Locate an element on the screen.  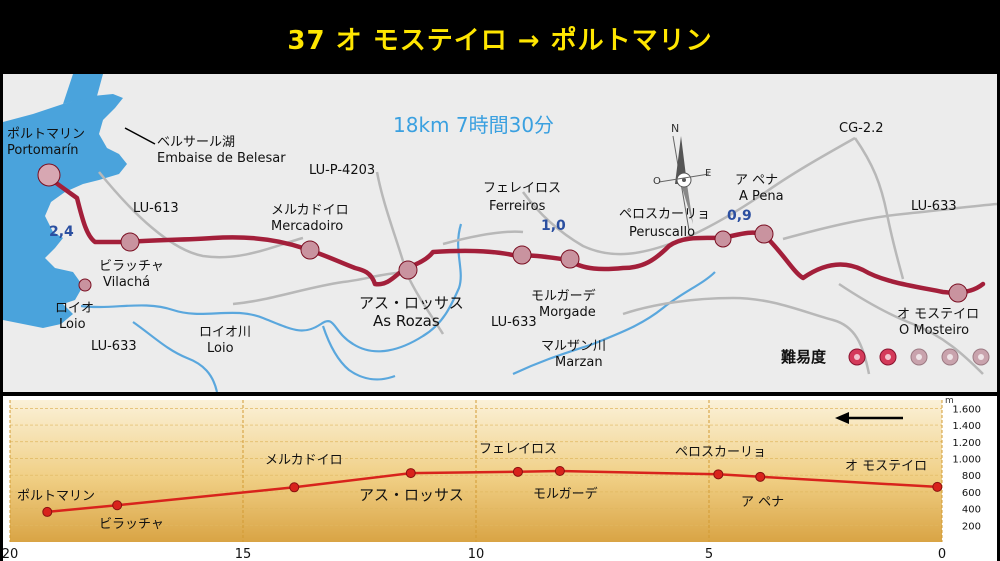
y-tick-label: 400 is located at coordinates (971, 510).